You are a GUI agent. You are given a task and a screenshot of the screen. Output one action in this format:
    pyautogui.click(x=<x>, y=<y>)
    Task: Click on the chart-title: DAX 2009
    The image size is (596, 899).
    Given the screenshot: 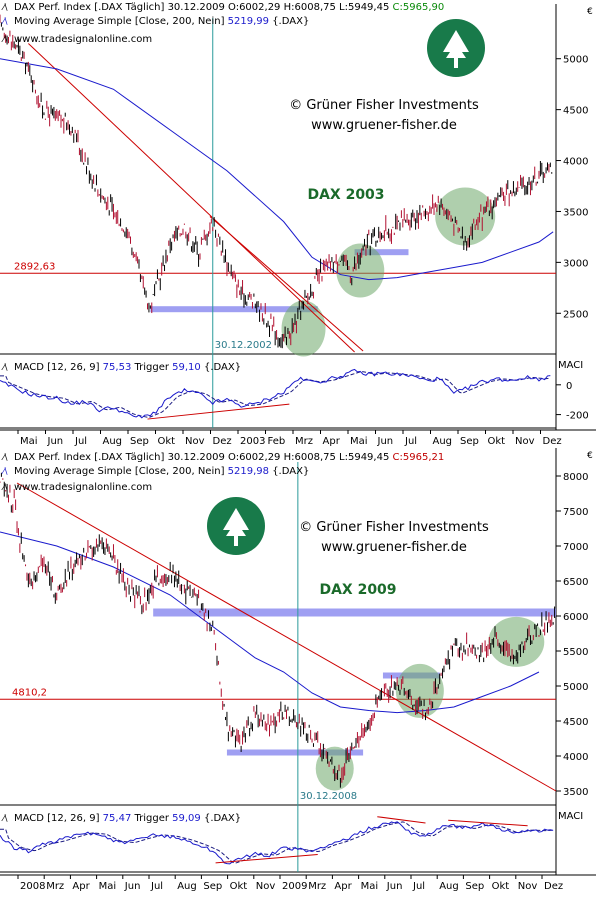 What is the action you would take?
    pyautogui.click(x=357, y=590)
    